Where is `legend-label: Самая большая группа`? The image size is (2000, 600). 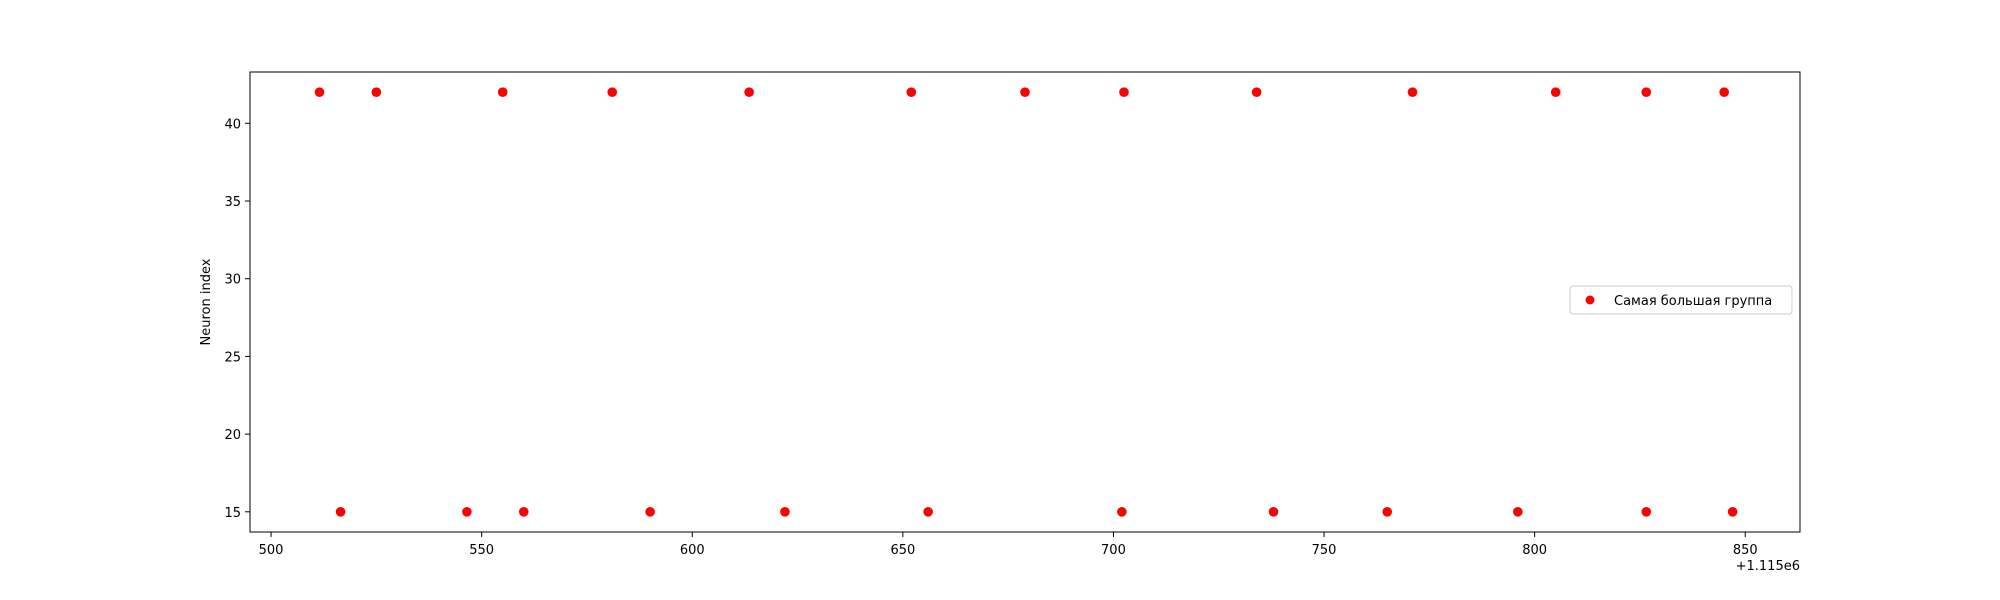
legend-label: Самая большая группа is located at coordinates (1693, 301).